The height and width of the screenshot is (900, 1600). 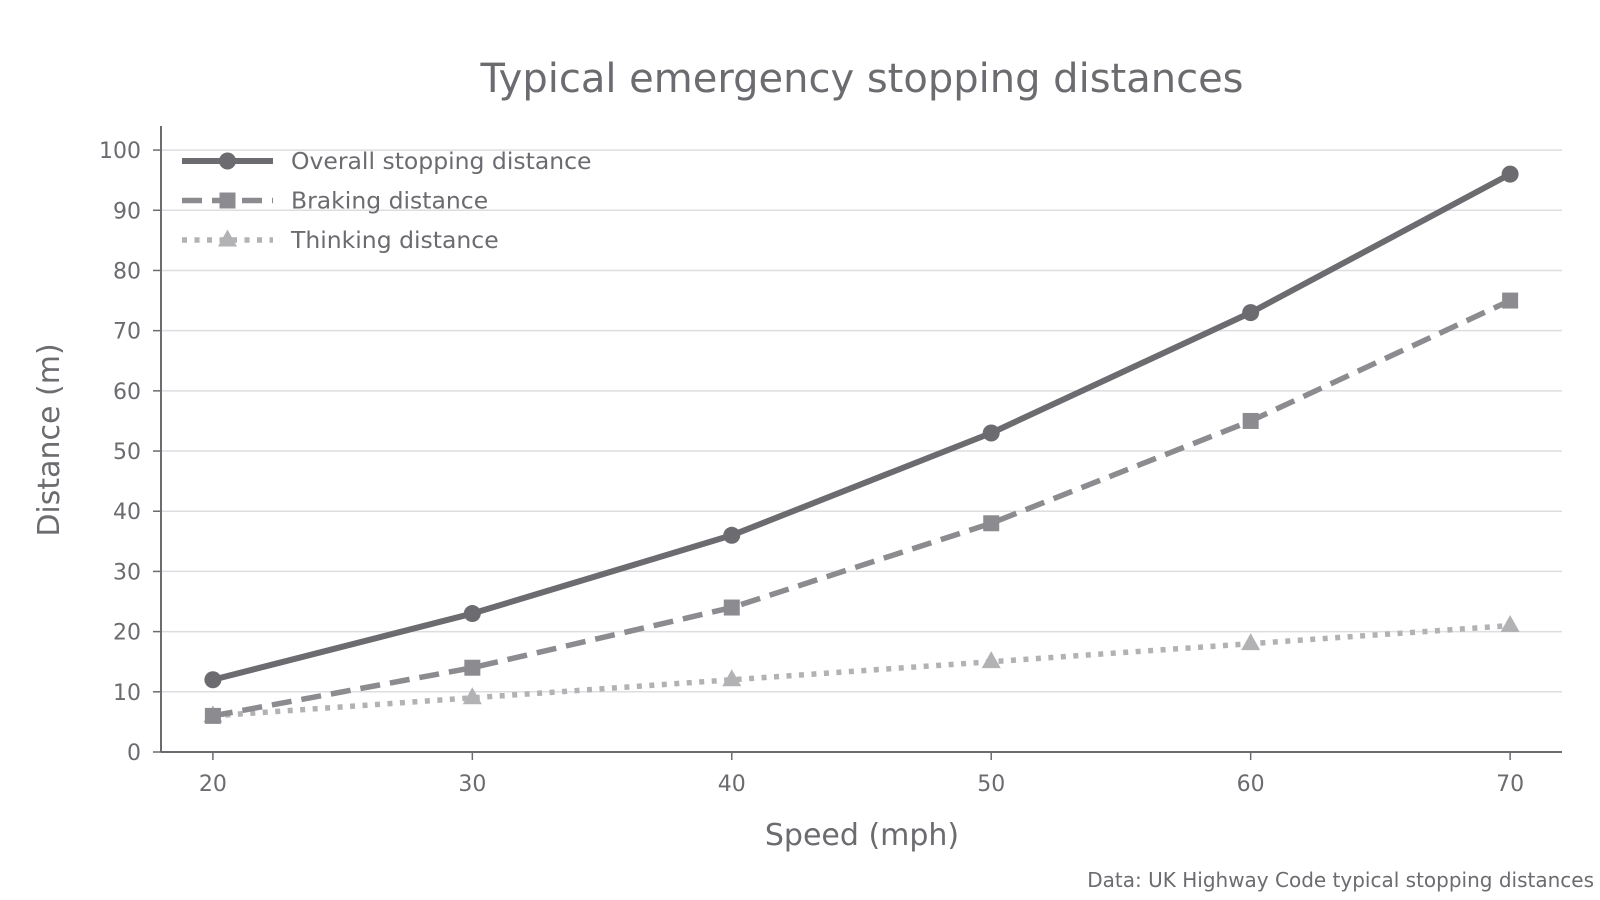 What do you see at coordinates (1510, 784) in the screenshot?
I see `x-tick-label: 70` at bounding box center [1510, 784].